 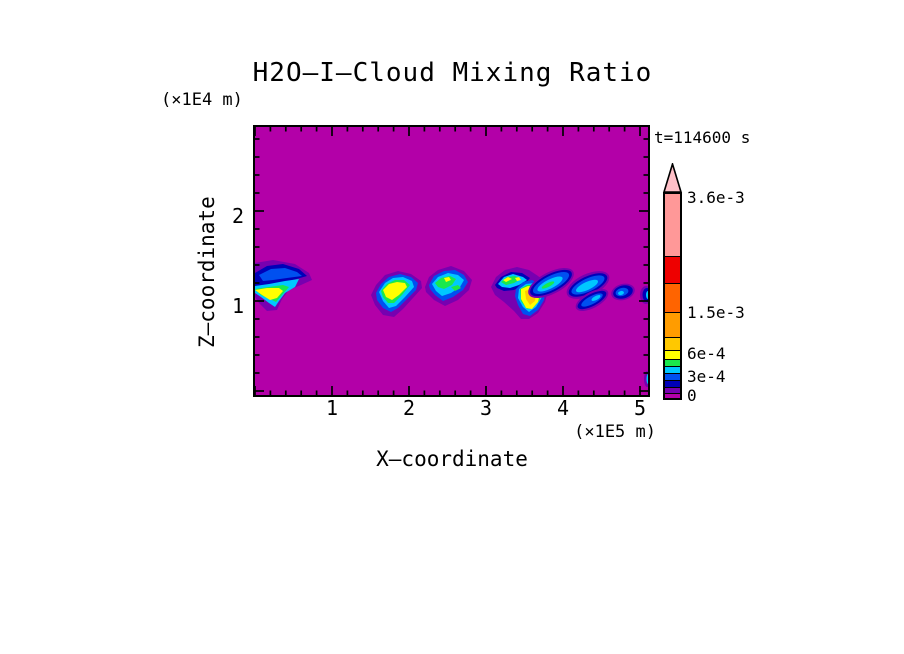 I want to click on time-annotation: t=114600 s, so click(x=702, y=137).